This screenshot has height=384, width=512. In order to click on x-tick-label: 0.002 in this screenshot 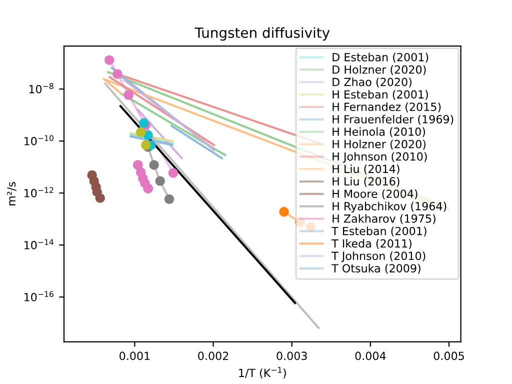, I will do `click(213, 356)`.